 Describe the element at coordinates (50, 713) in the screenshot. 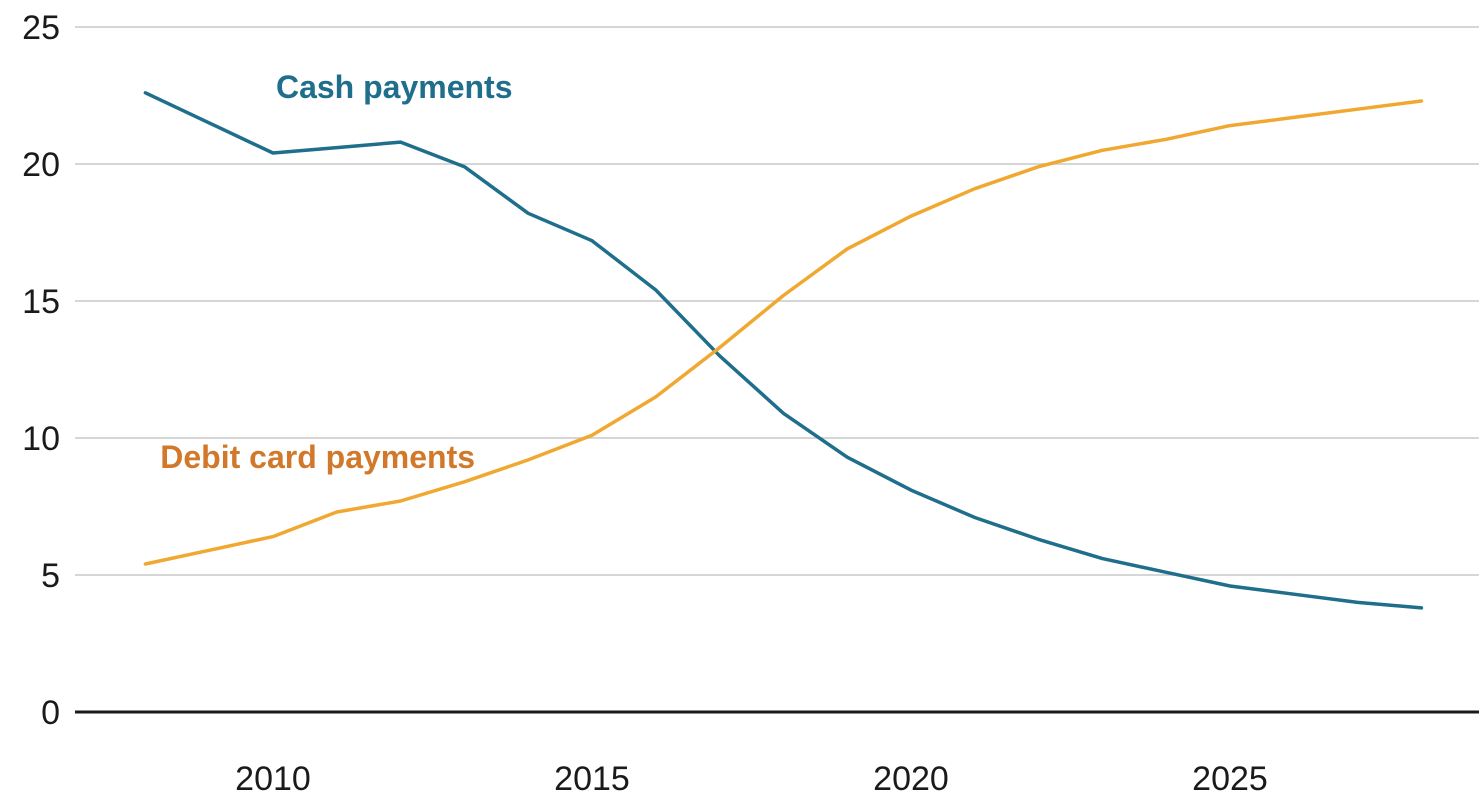

I see `y-tick-label-0: 0` at that location.